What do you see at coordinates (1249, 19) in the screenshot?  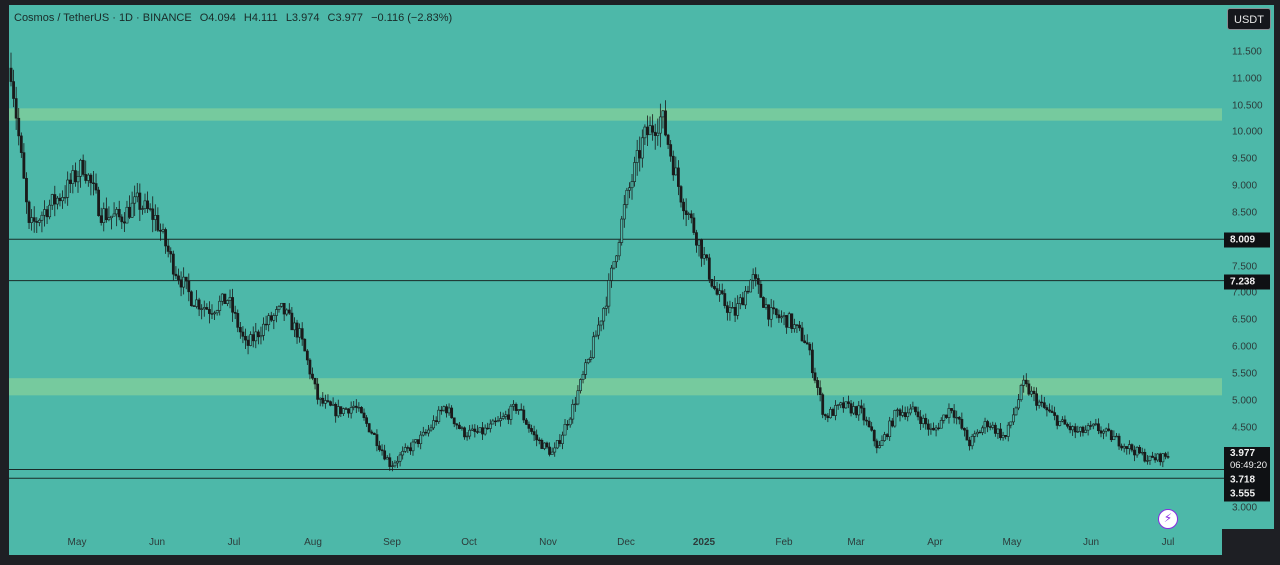 I see `currency-button: USDT` at bounding box center [1249, 19].